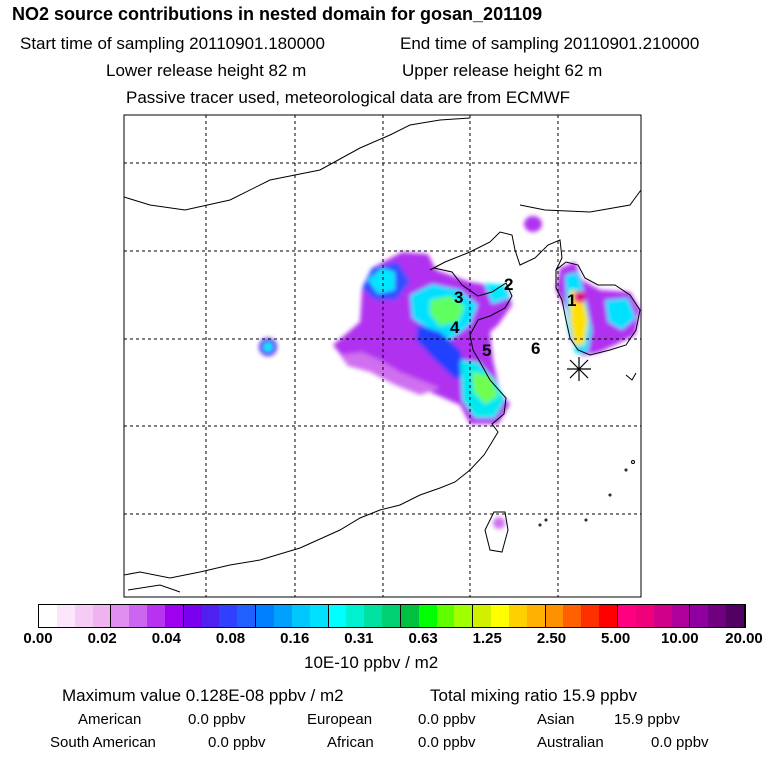  Describe the element at coordinates (570, 742) in the screenshot. I see `australian-label: Australian` at that location.